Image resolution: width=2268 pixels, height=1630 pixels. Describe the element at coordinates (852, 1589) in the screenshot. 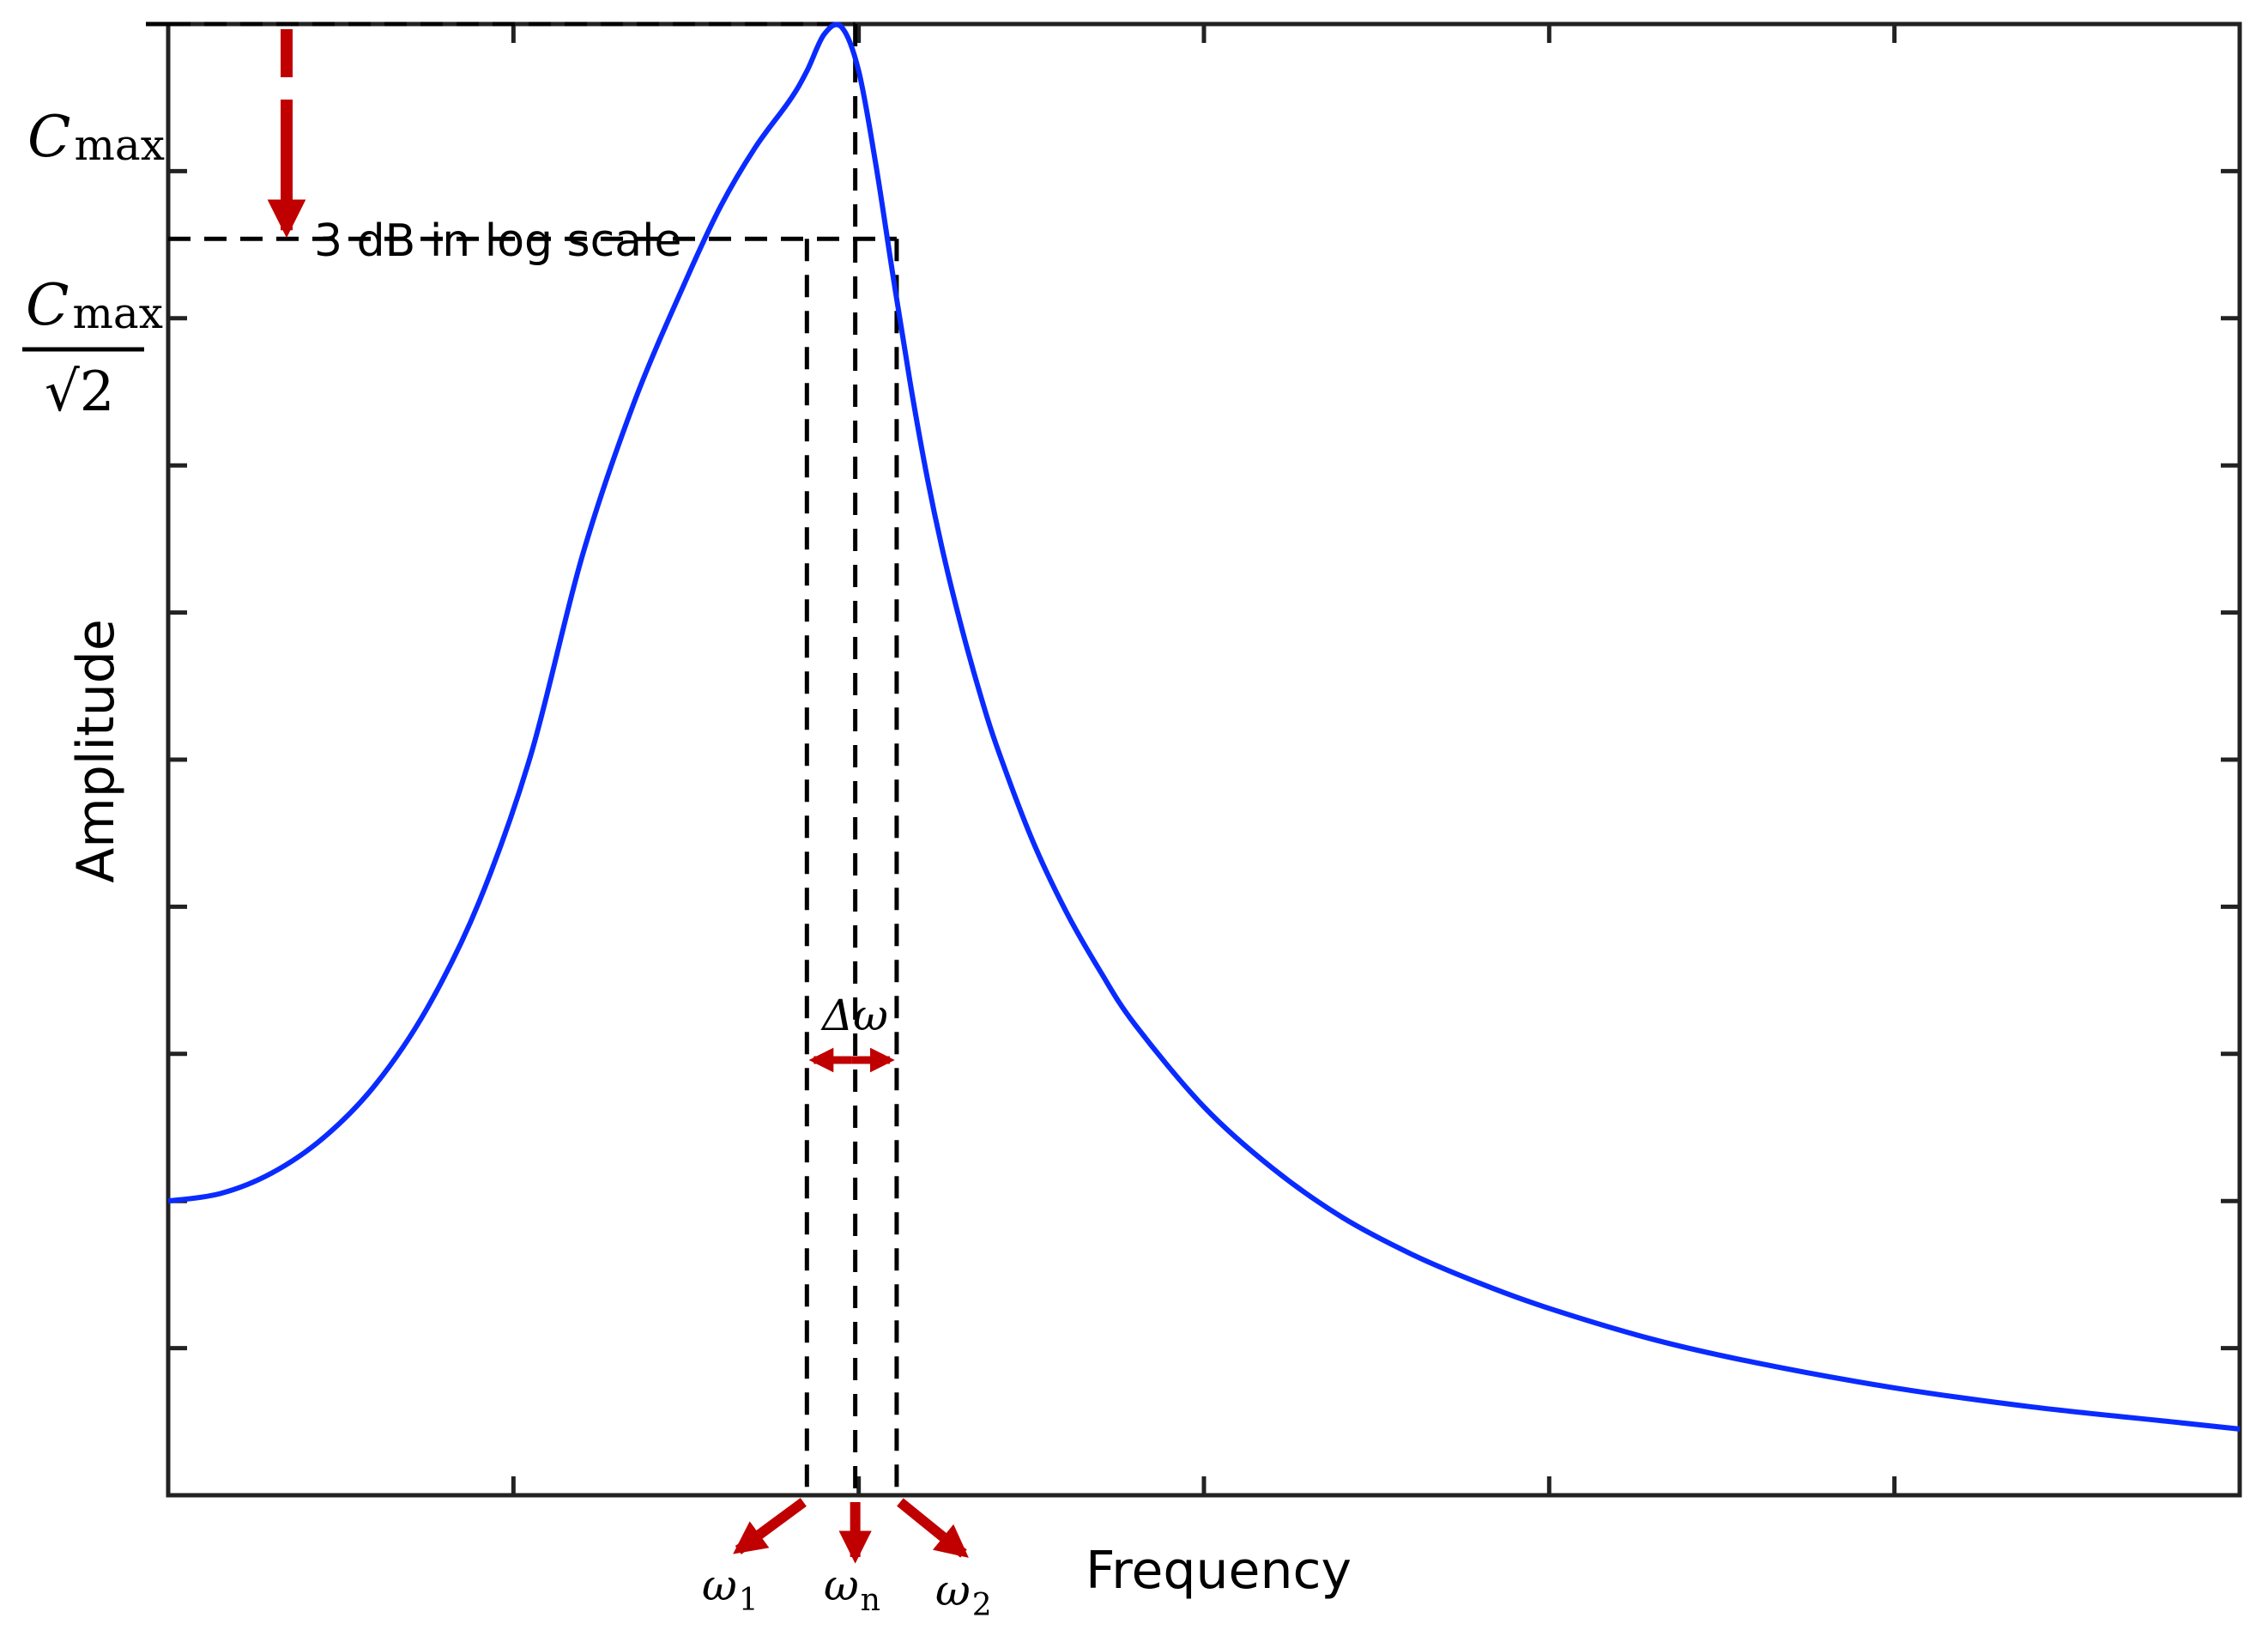

I see `omega-n-label: ωn` at that location.